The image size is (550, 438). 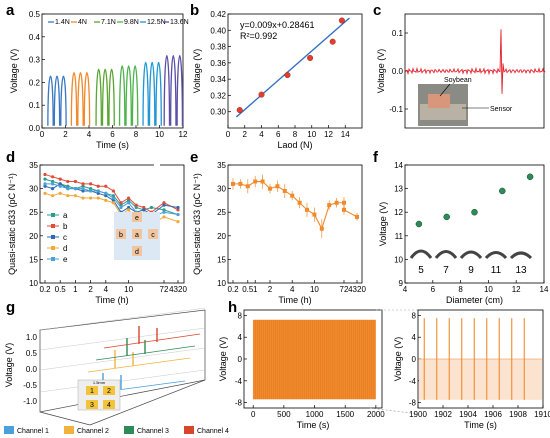 What do you see at coordinates (295, 205) in the screenshot?
I see `series-line` at bounding box center [295, 205].